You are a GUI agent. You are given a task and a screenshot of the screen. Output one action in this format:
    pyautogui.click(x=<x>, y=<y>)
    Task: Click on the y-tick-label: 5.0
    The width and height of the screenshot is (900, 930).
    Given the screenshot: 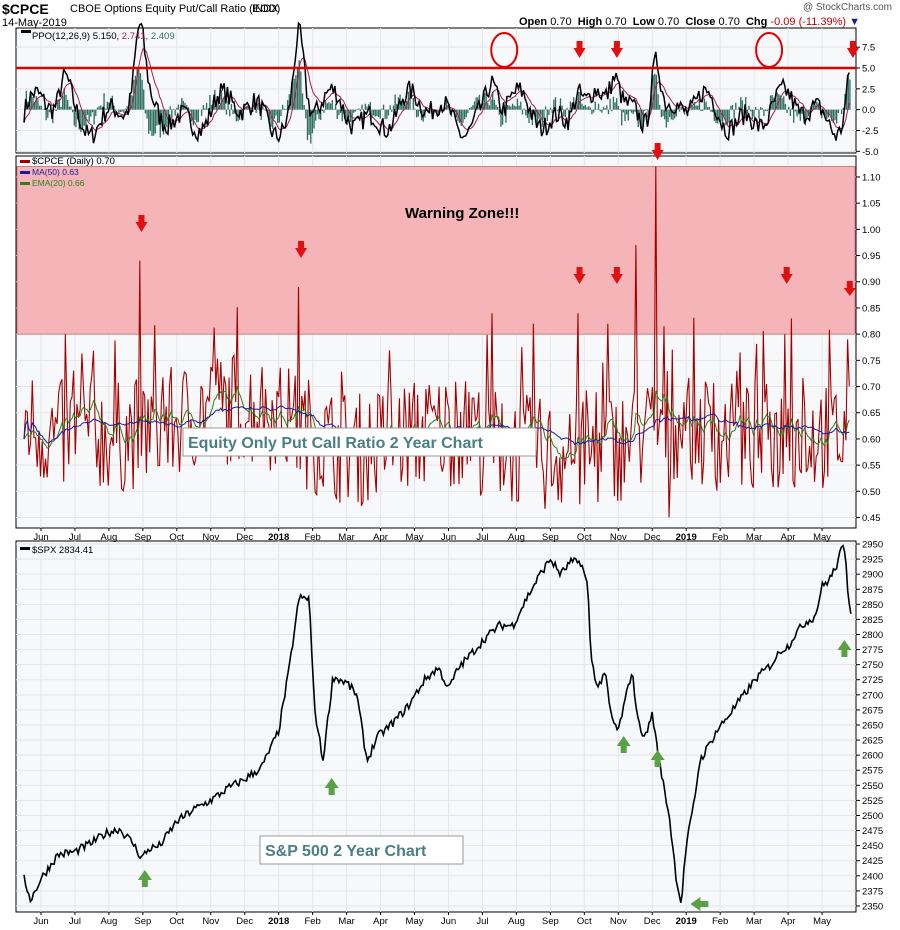 What is the action you would take?
    pyautogui.click(x=868, y=69)
    